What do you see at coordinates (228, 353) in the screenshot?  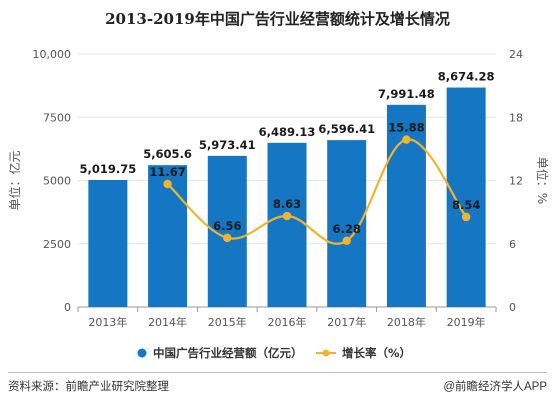 I see `legend-bar-label: 中国广告行业经营额（亿元）` at bounding box center [228, 353].